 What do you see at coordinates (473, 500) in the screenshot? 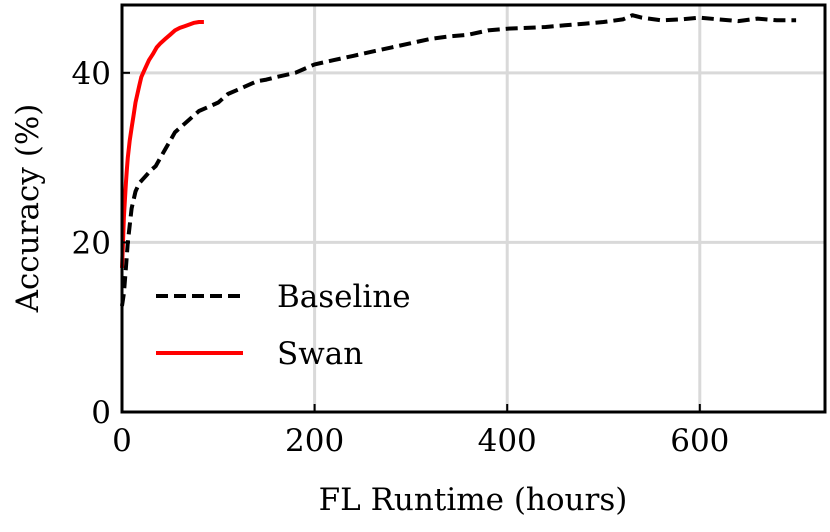
I see `x-axis-label: FL Runtime (hours)` at bounding box center [473, 500].